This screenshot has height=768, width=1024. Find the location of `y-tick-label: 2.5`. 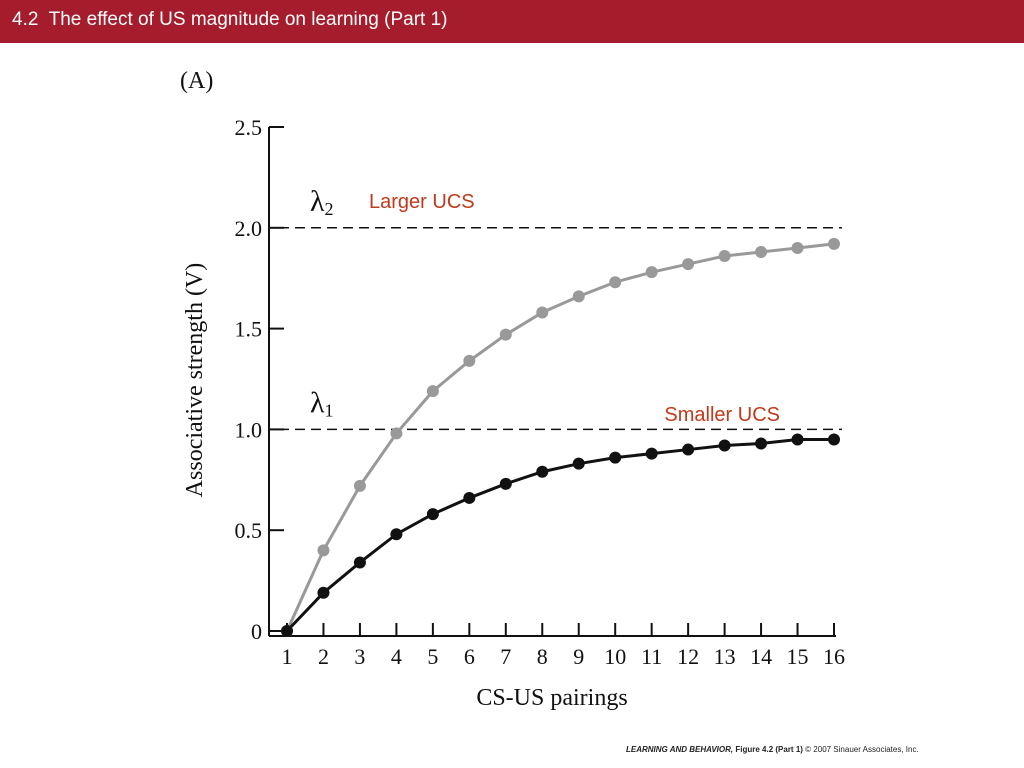

y-tick-label: 2.5 is located at coordinates (249, 127).